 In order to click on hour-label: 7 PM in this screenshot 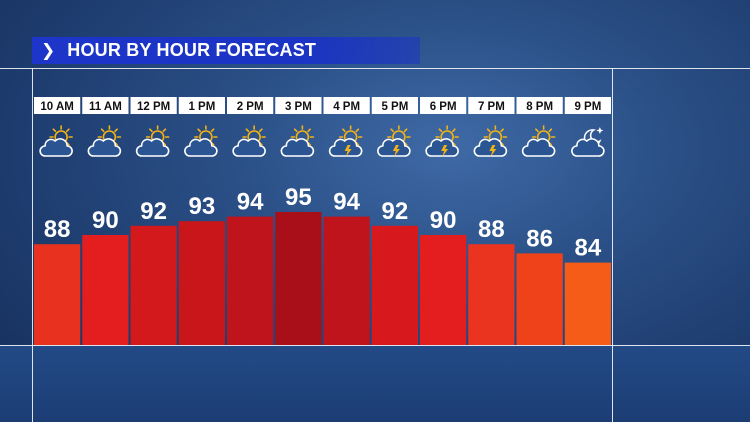, I will do `click(491, 107)`.